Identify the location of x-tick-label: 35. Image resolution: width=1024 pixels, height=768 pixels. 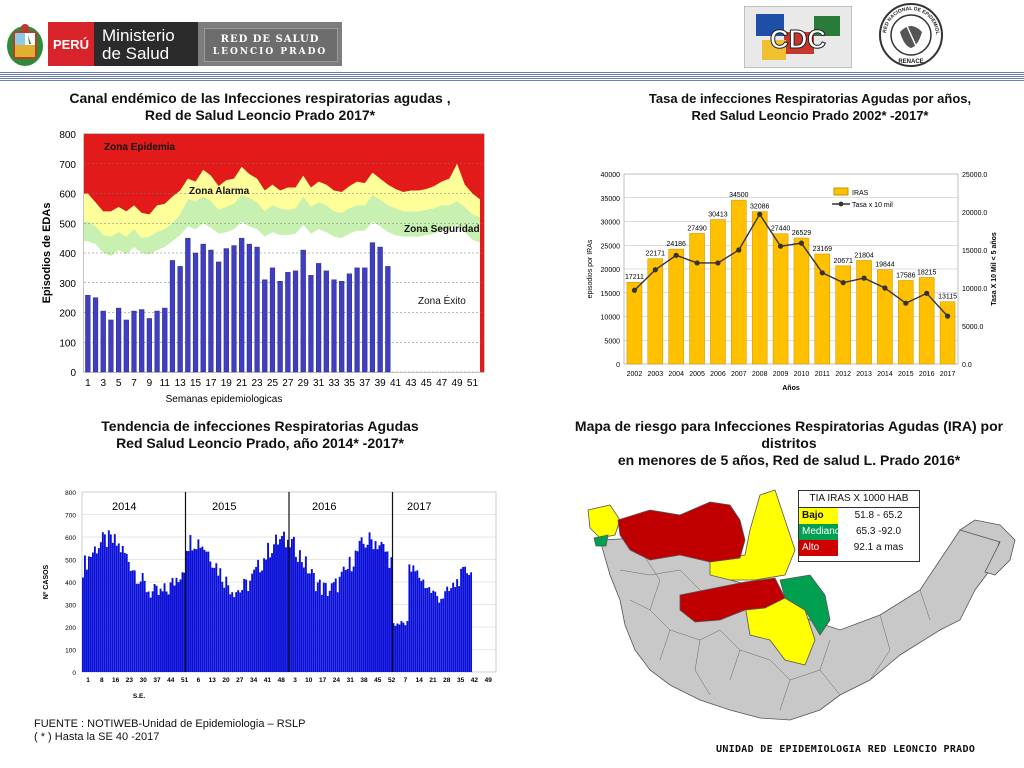
(350, 383).